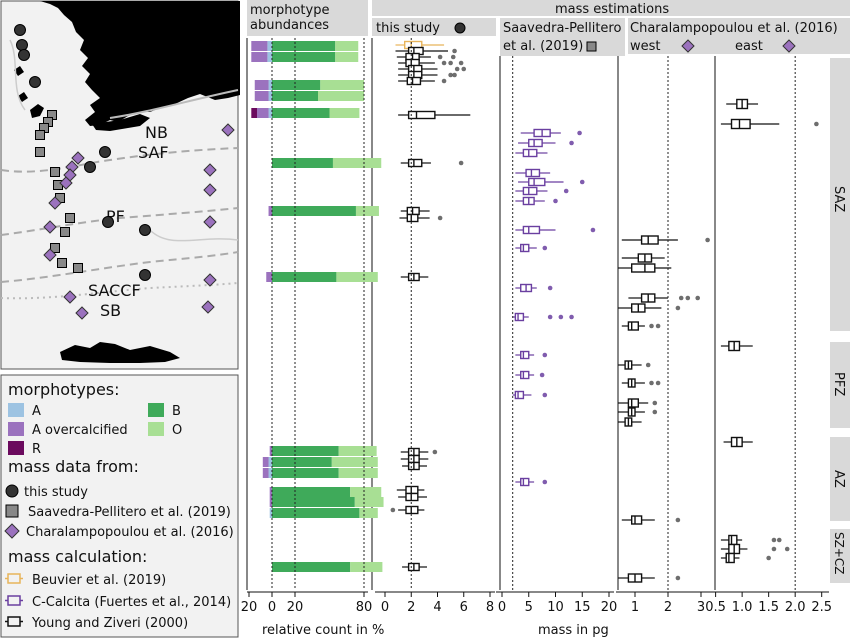 The image size is (850, 643). Describe the element at coordinates (701, 607) in the screenshot. I see `west-axis-tick-label: 3` at that location.